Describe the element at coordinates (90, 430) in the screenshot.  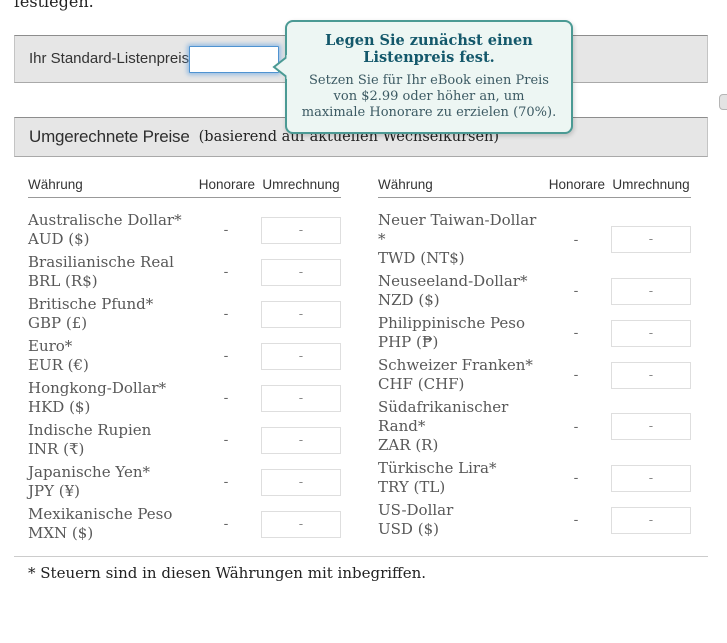
I see `currency-title: Indische Rupien` at that location.